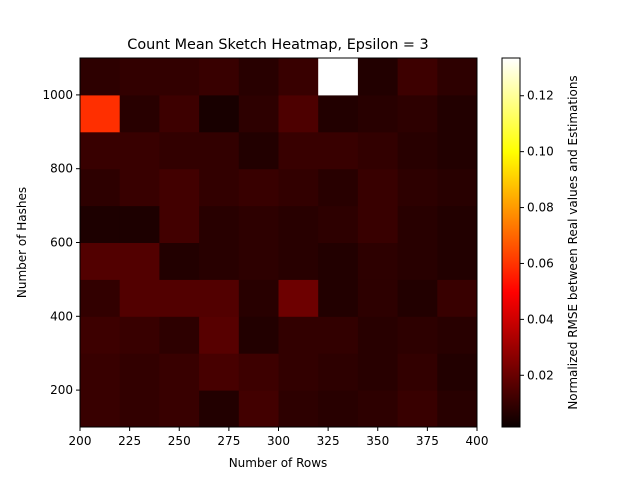  Describe the element at coordinates (279, 437) in the screenshot. I see `x-axis: 200 225 250 275 300 325 350 375 400` at that location.